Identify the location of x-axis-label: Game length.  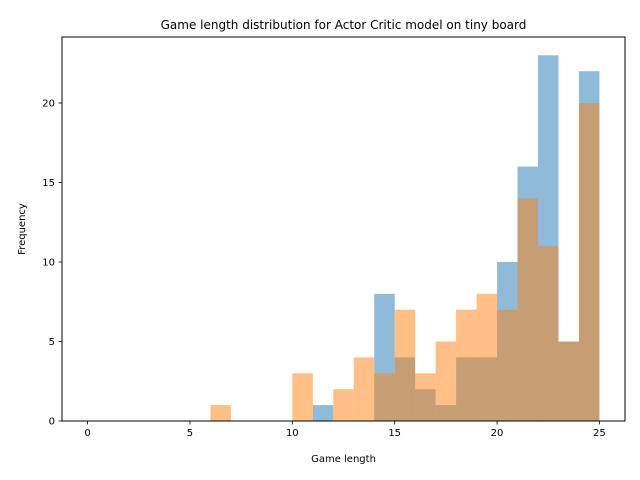
(343, 459).